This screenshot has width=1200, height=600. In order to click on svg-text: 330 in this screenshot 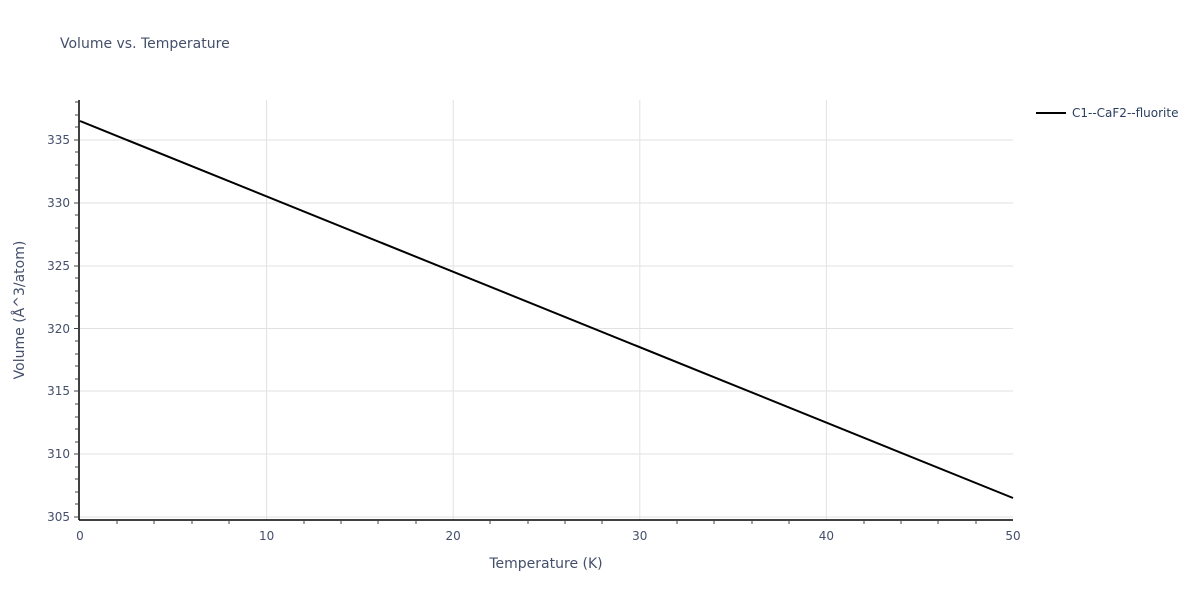, I will do `click(58, 203)`.